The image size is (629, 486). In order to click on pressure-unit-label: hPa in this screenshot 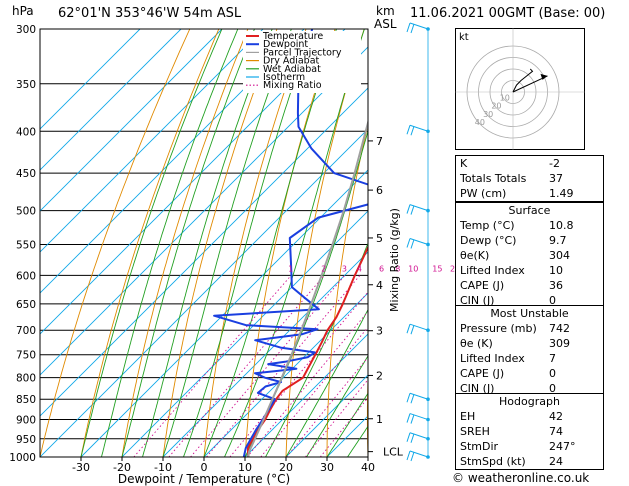, I will do `click(23, 11)`.